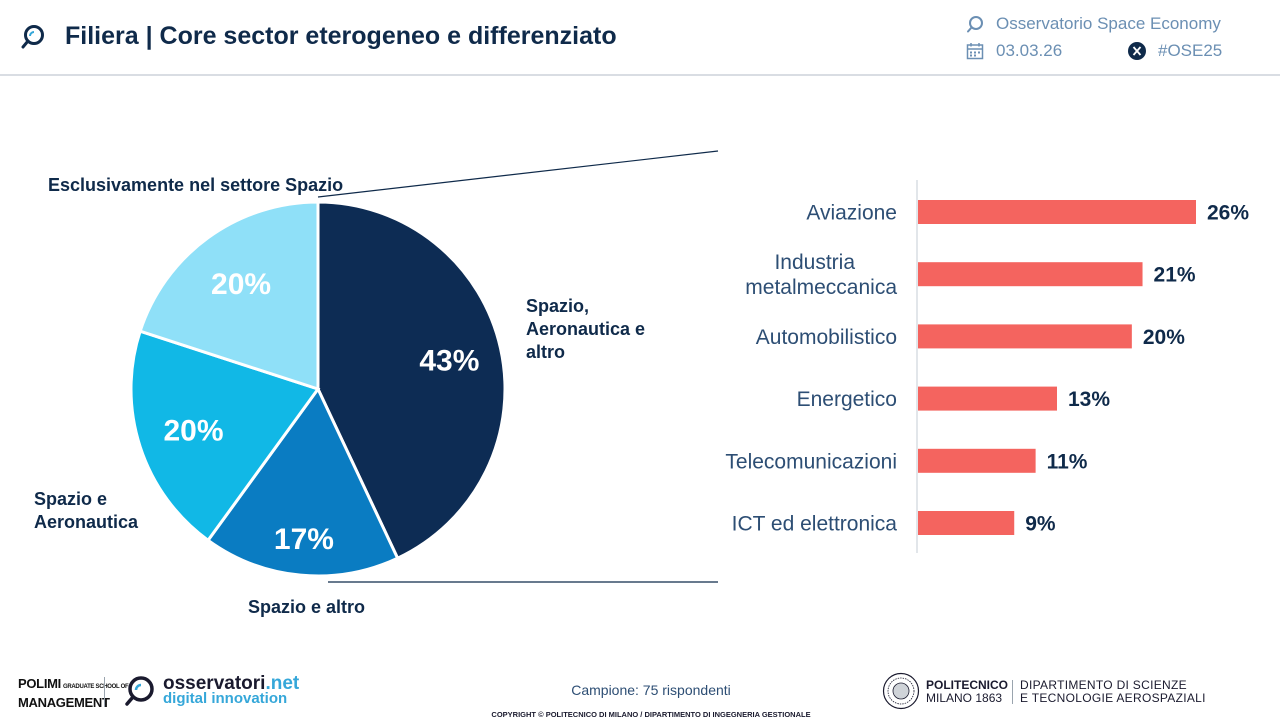 The image size is (1280, 720). I want to click on bar-value-label: 20%, so click(1164, 337).